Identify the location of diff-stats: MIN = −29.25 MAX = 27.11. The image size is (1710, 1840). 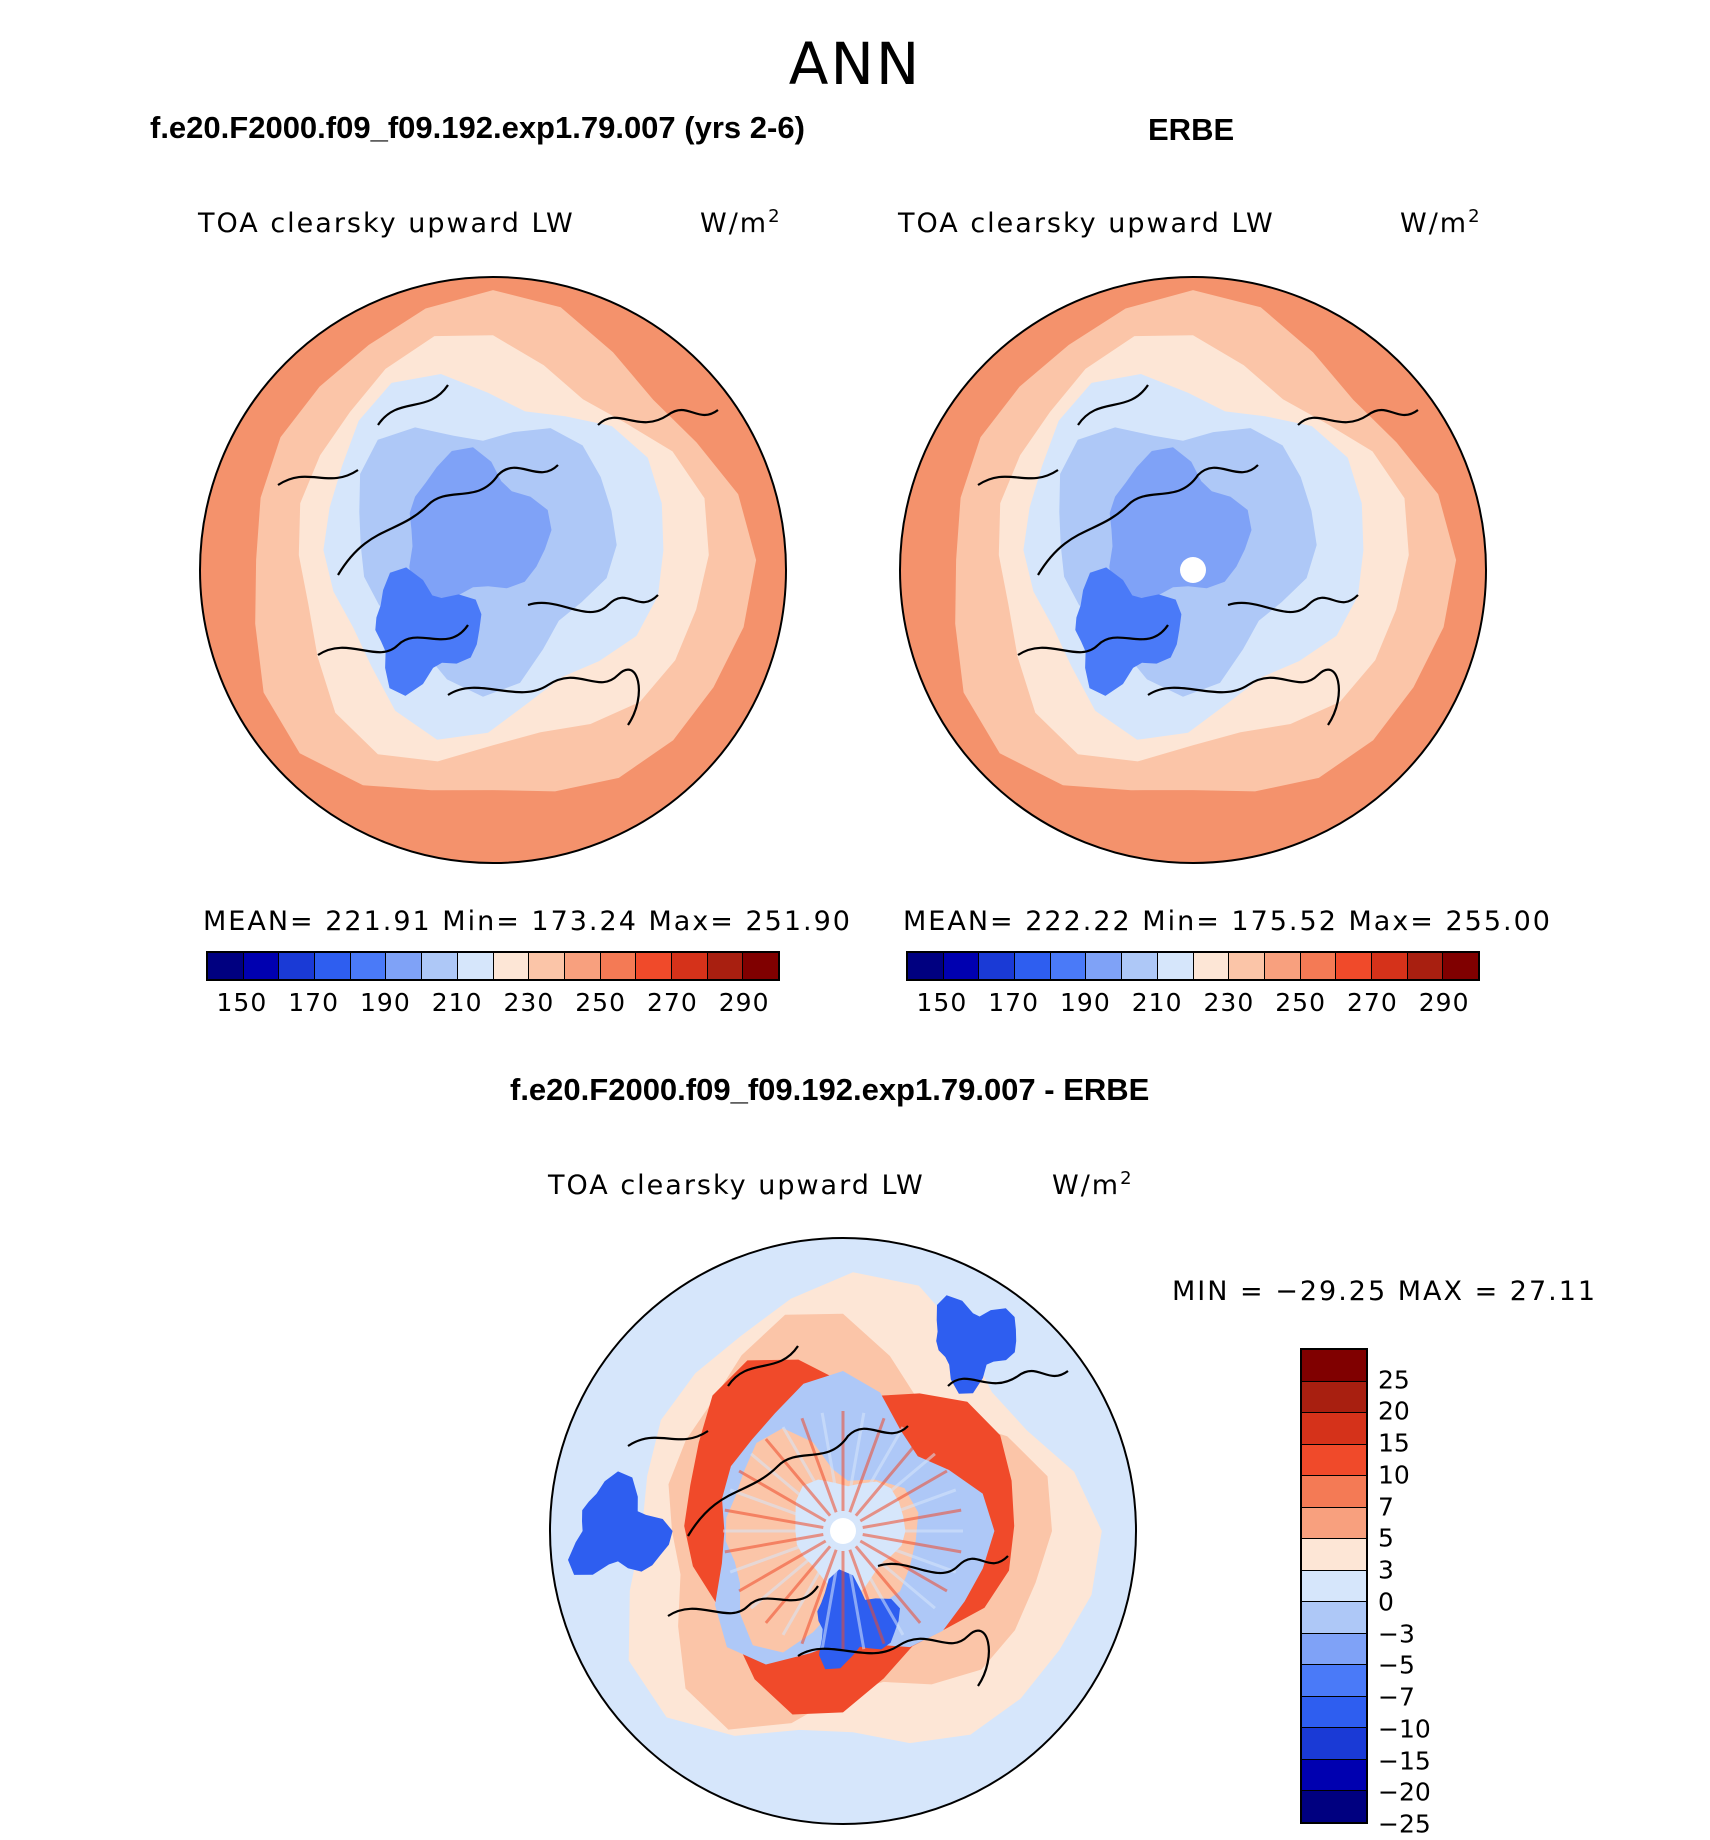
(1385, 1291).